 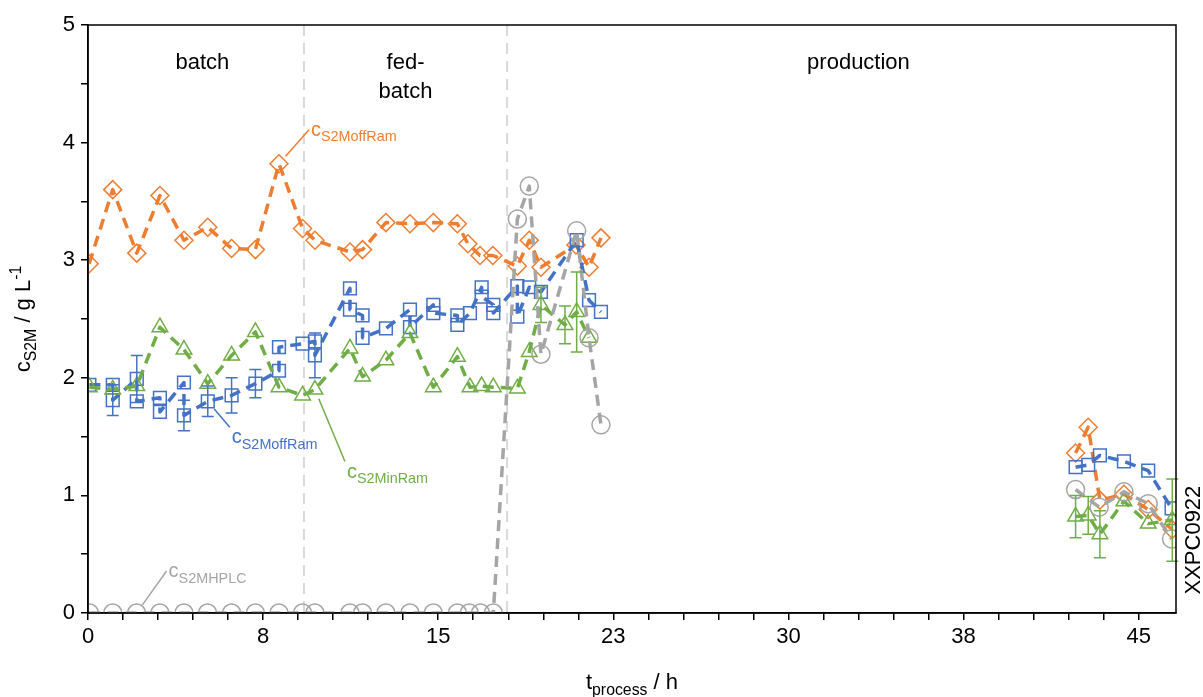 What do you see at coordinates (68, 259) in the screenshot?
I see `y-tick-label: 3` at bounding box center [68, 259].